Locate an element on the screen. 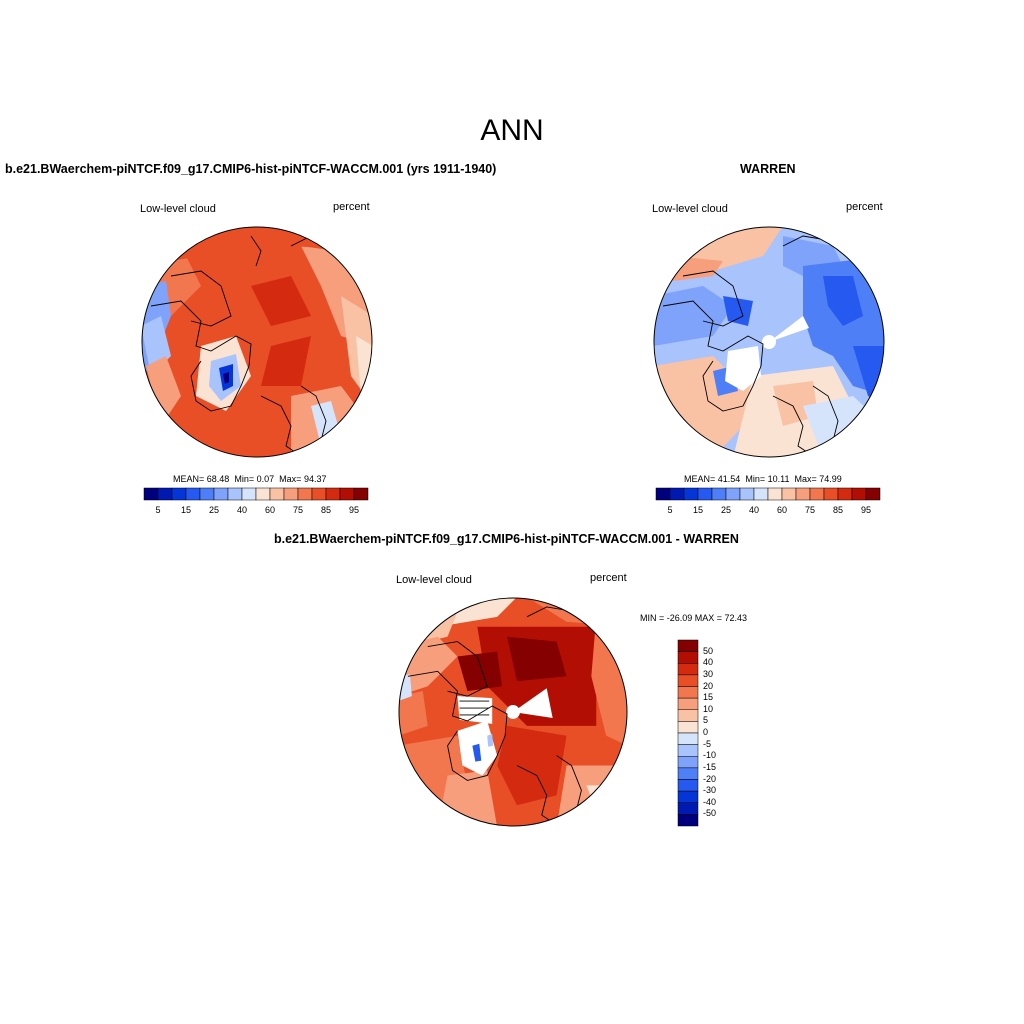  diff-colorbar-labels: 50 40 30 20 15 10 5 0 -5 -10 -15 -20 -30 -40 -50 is located at coordinates (718, 733).